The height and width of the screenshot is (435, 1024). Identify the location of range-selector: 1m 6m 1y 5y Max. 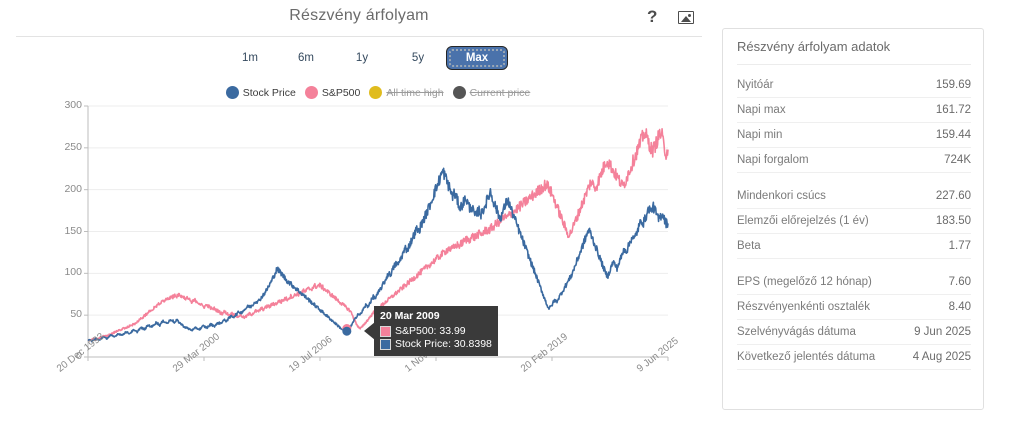
(365, 58).